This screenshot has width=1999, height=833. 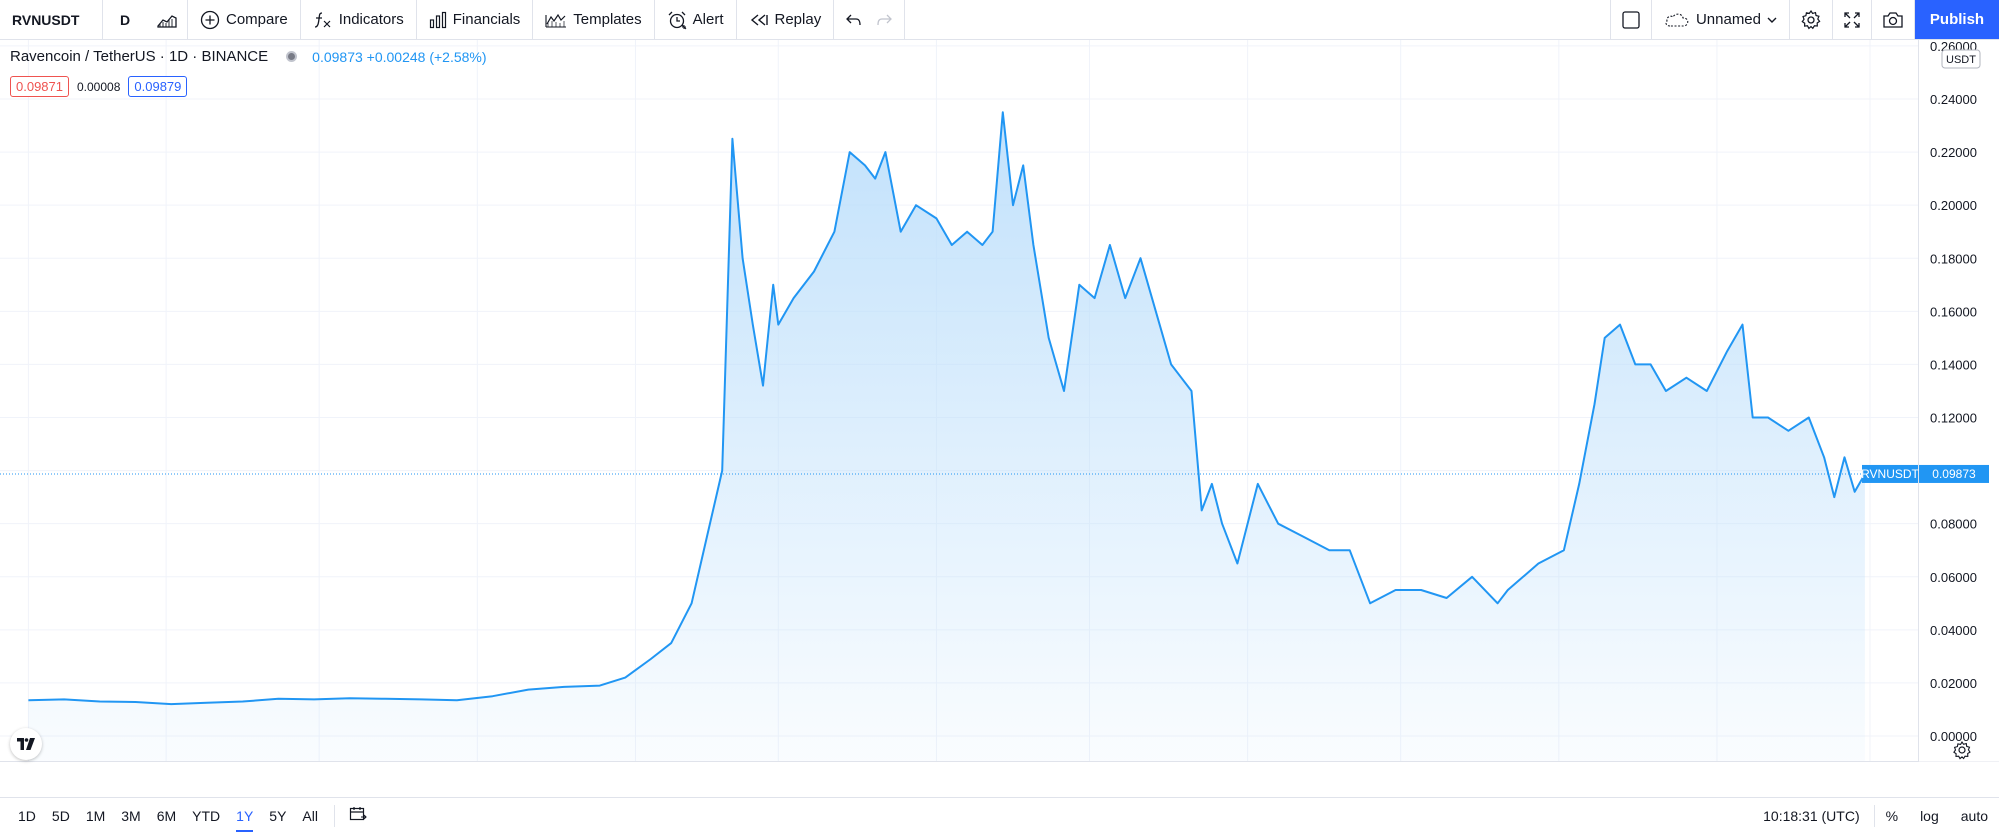 I want to click on buy-price-button: 0.09879, so click(x=158, y=86).